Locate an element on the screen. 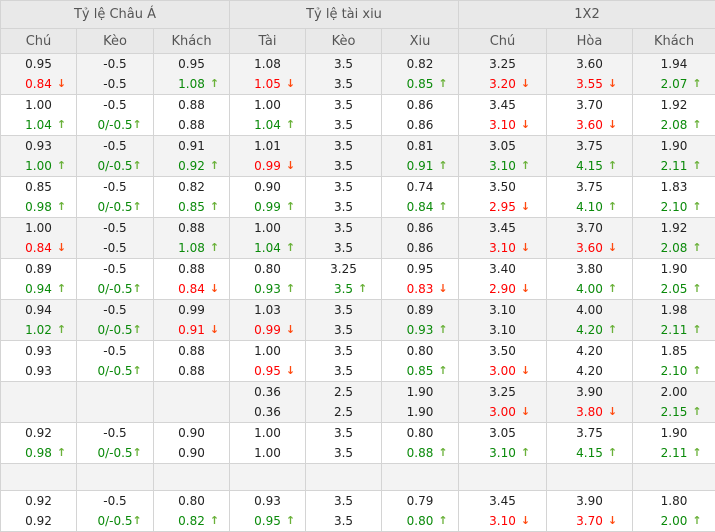 This screenshot has width=715, height=532. odds-value: 3.25 is located at coordinates (343, 269).